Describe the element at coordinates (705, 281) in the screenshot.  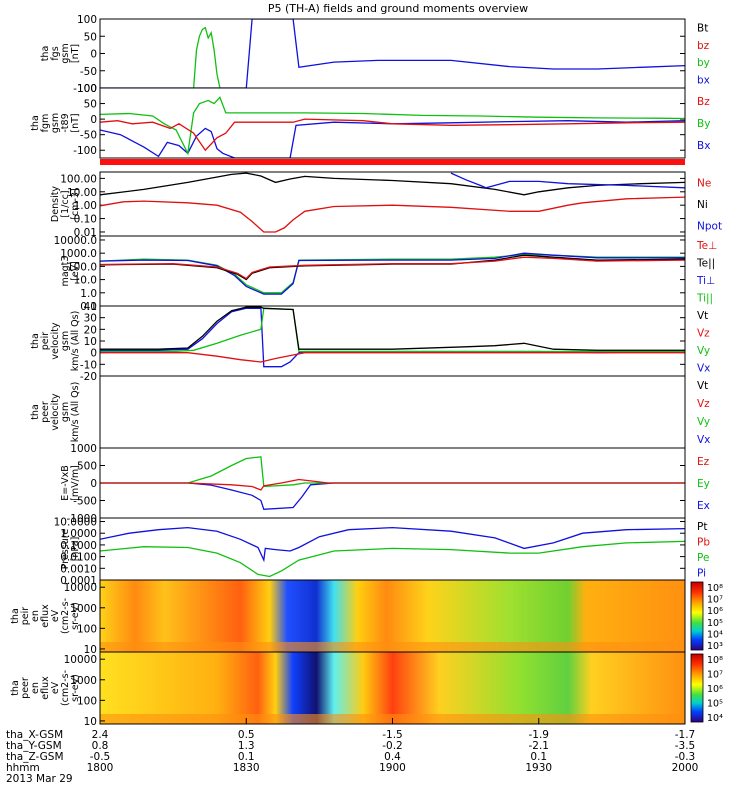
I see `legend-entry: Ti⊥` at that location.